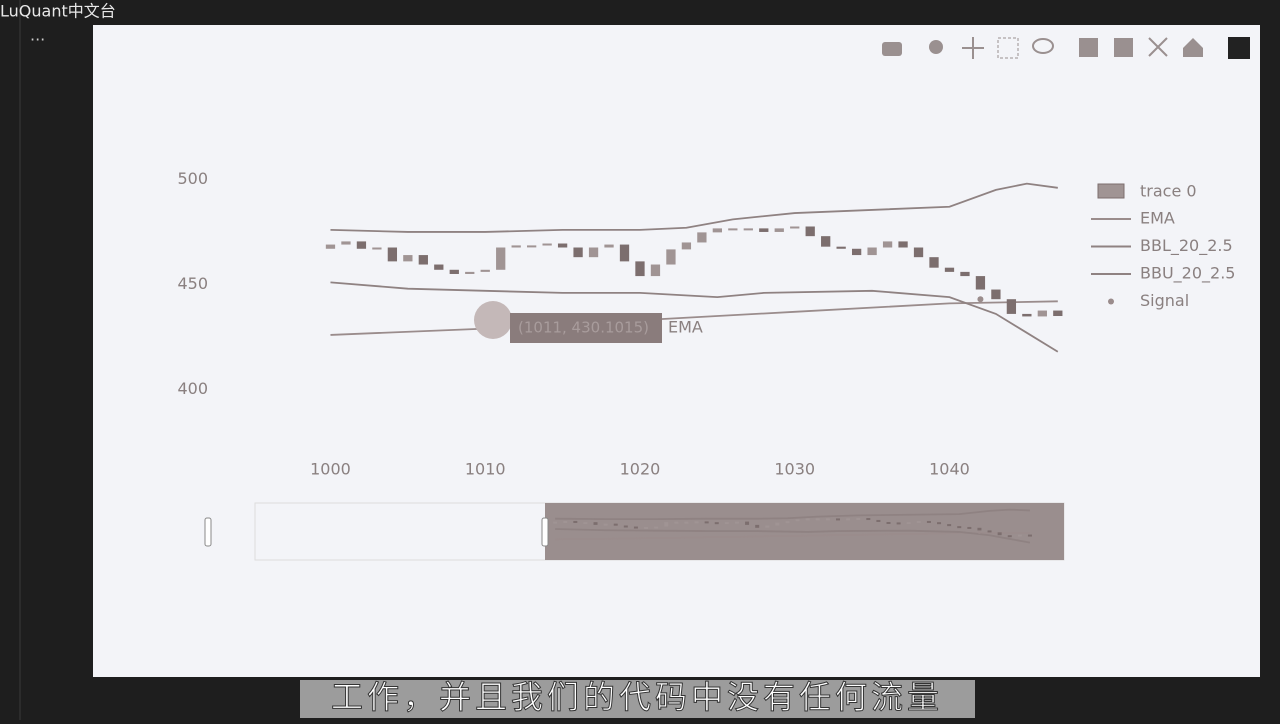  I want to click on zoom-out-icon, so click(1123, 47).